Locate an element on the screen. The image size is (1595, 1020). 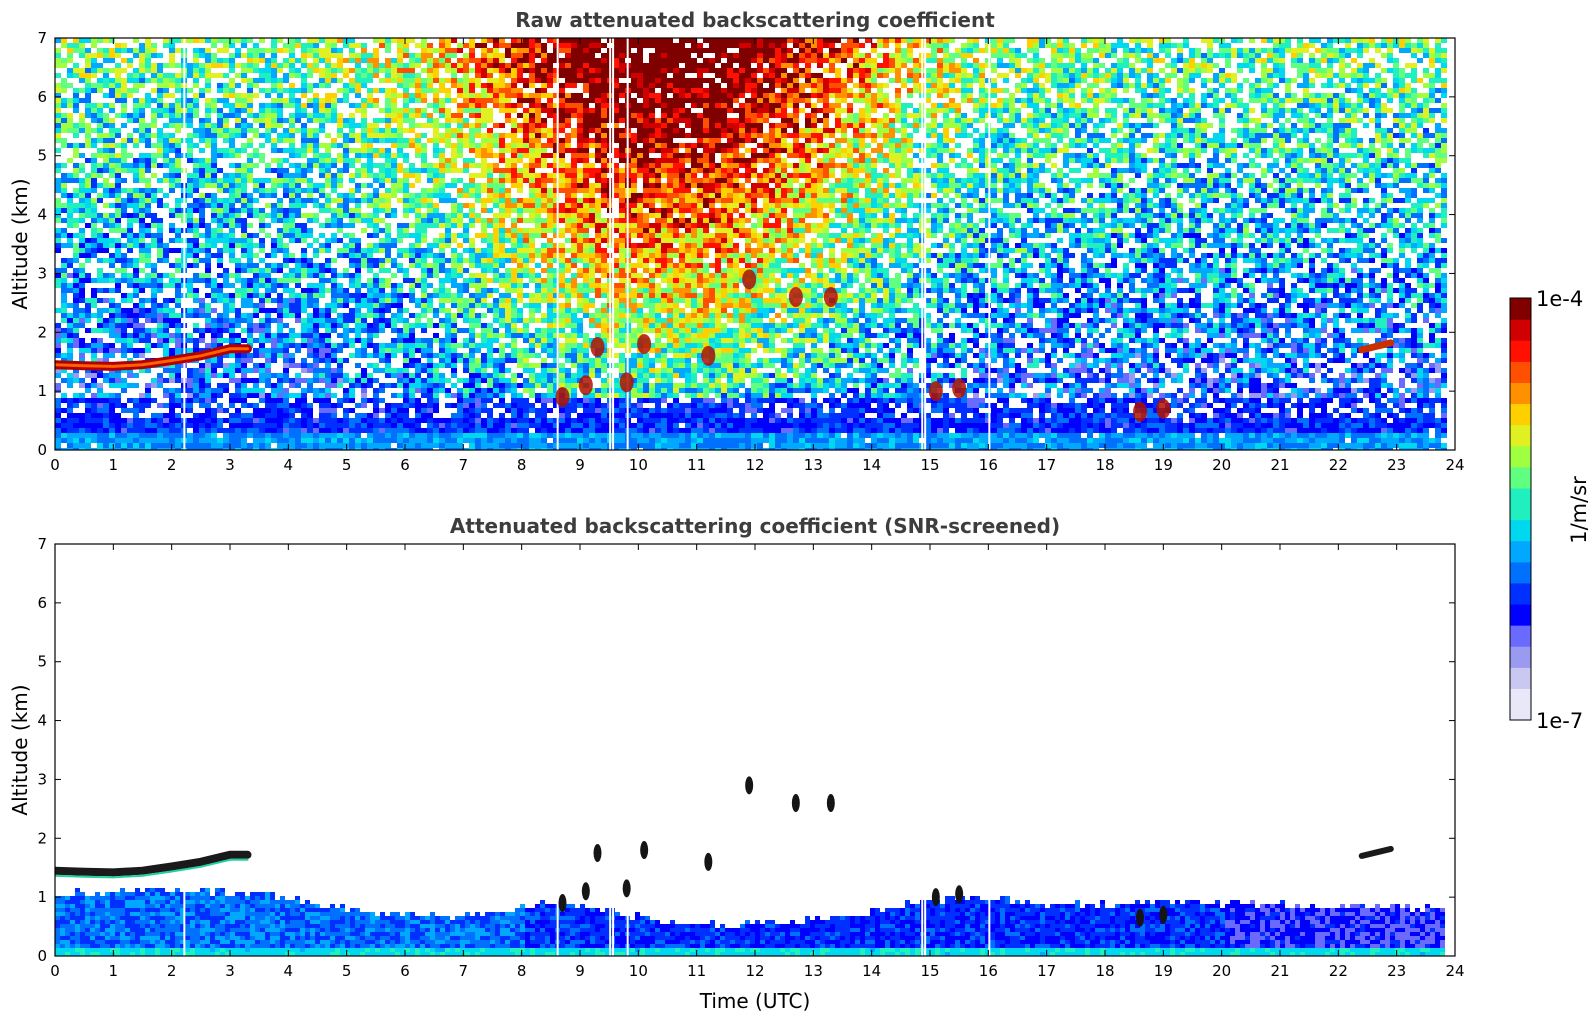
x-tick-label: 22 is located at coordinates (1338, 465).